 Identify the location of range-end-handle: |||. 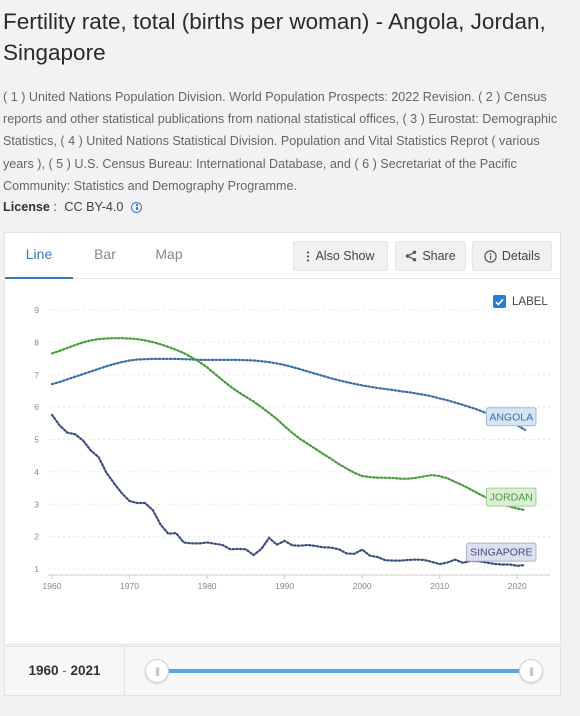
(531, 671).